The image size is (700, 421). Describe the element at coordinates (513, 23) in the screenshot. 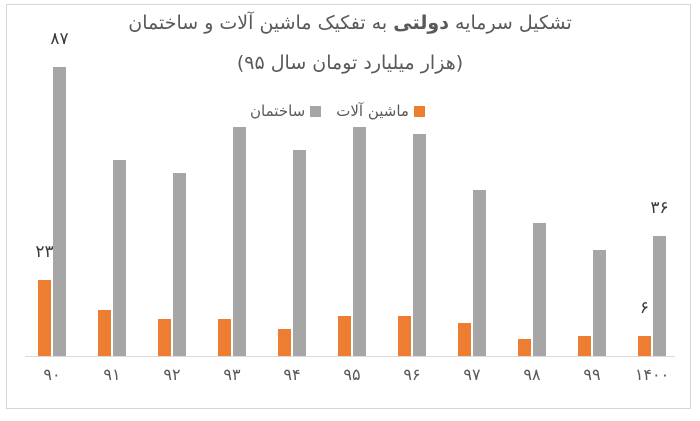

I see `chart-title-pre: تشکیل سرمایه` at that location.